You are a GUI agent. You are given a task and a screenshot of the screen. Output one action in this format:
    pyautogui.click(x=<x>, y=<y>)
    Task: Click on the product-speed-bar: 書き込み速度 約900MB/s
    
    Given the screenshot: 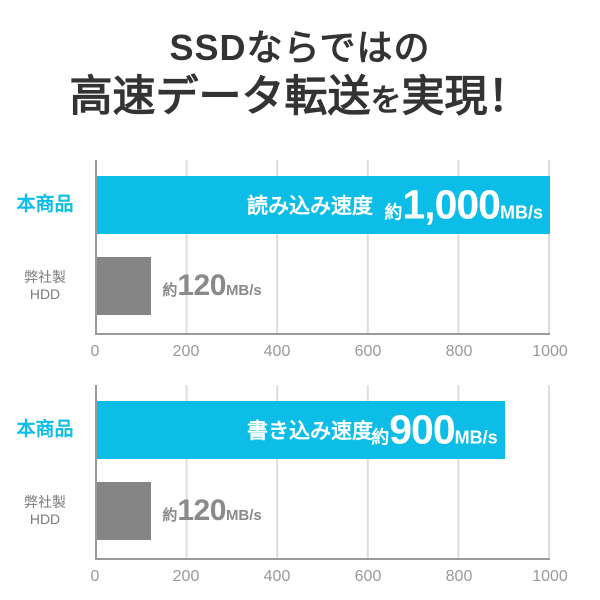 What is the action you would take?
    pyautogui.click(x=301, y=430)
    